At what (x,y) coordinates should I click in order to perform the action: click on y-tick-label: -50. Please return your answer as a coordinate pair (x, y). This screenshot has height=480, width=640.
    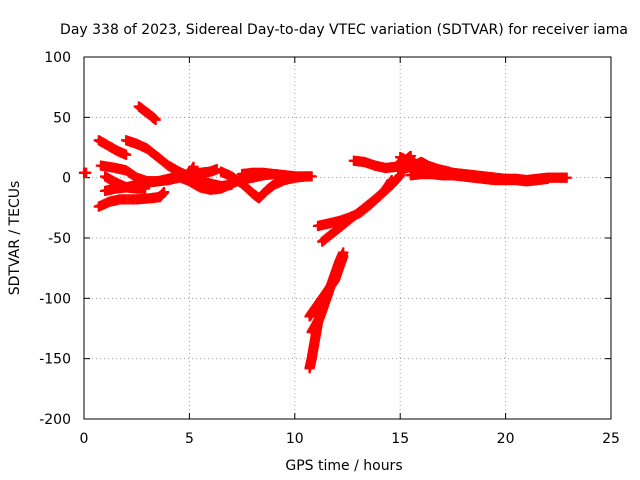
    Looking at the image, I should click on (59, 239).